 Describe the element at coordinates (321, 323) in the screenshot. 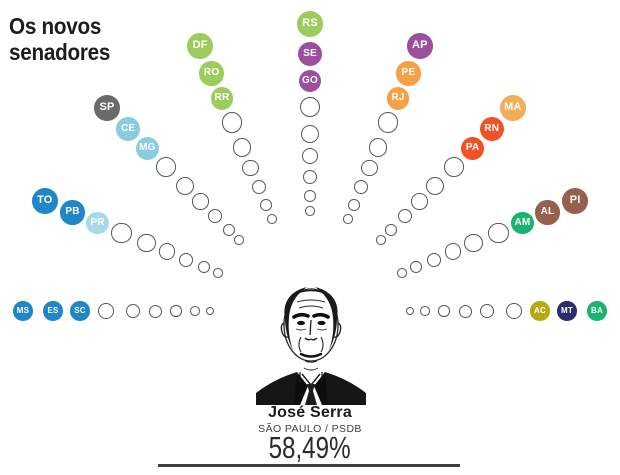

I see `eye-right` at that location.